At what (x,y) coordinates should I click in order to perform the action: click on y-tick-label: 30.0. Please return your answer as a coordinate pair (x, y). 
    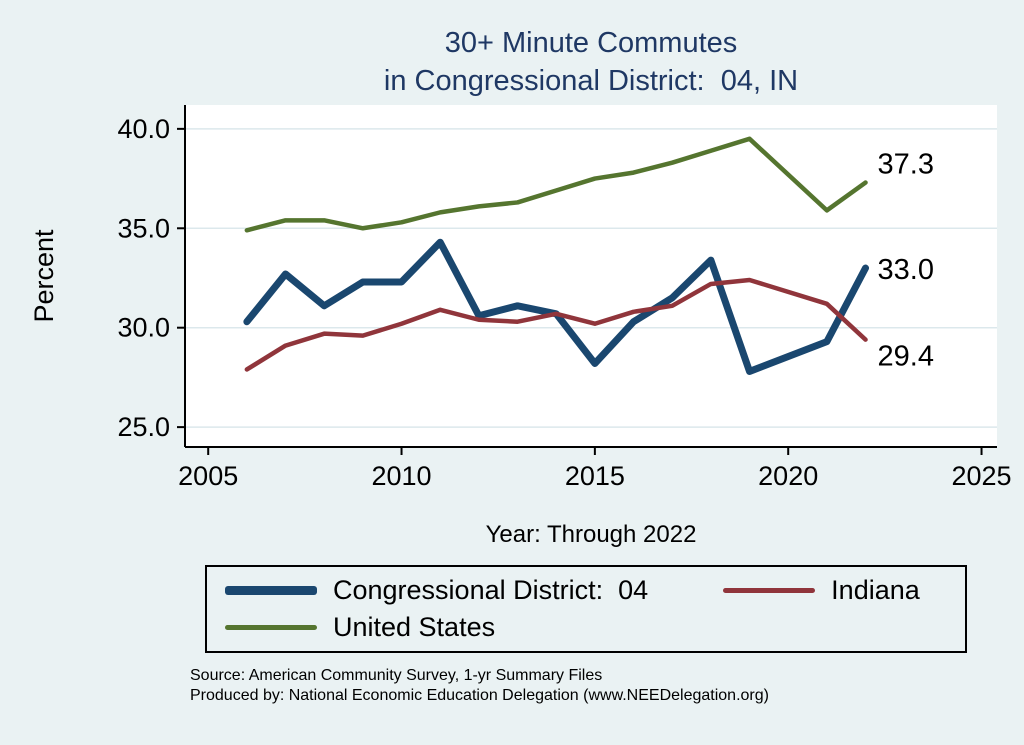
    Looking at the image, I should click on (143, 328).